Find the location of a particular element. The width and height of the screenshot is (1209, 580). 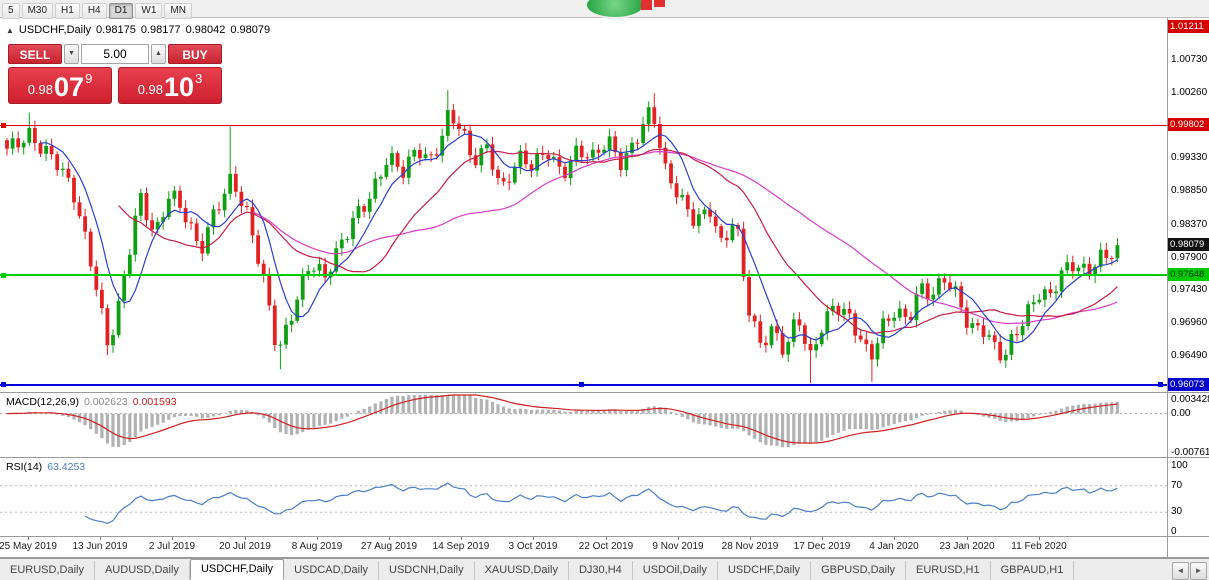

chart-tab-eurusd-daily: EURUSD,Daily is located at coordinates (47, 570).